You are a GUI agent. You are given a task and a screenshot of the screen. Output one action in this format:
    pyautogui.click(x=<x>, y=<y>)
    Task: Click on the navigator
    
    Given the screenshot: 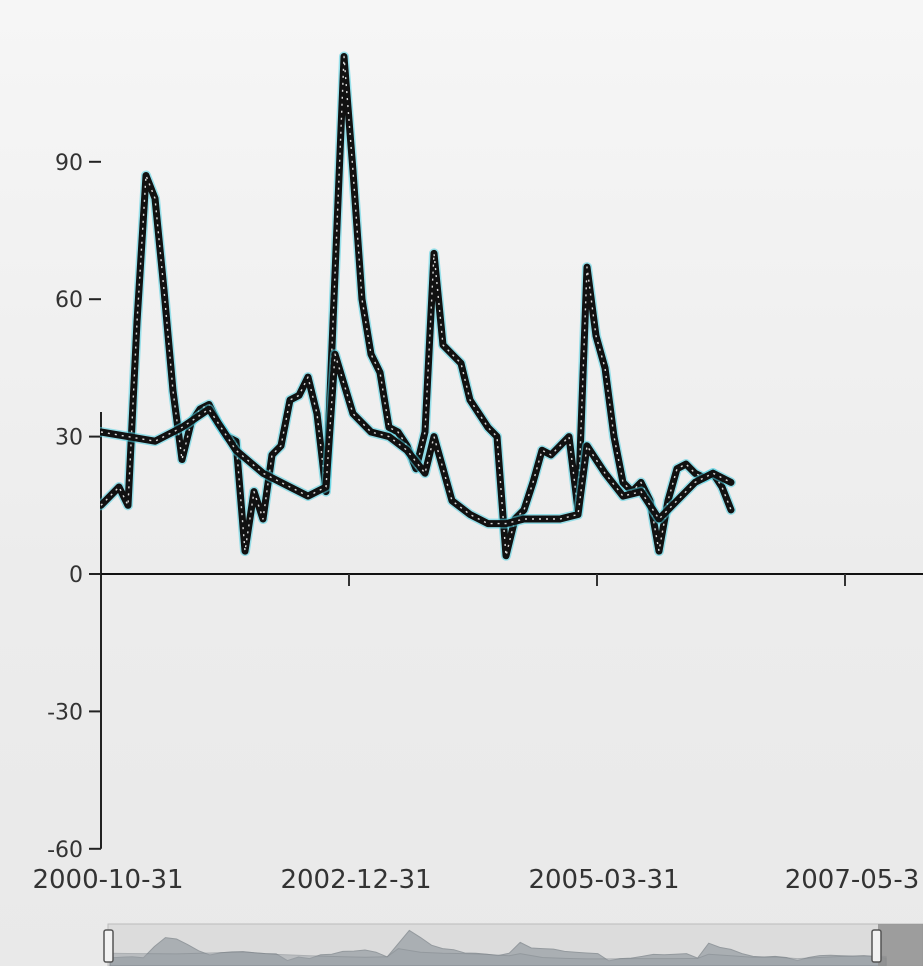 What is the action you would take?
    pyautogui.click(x=513, y=944)
    